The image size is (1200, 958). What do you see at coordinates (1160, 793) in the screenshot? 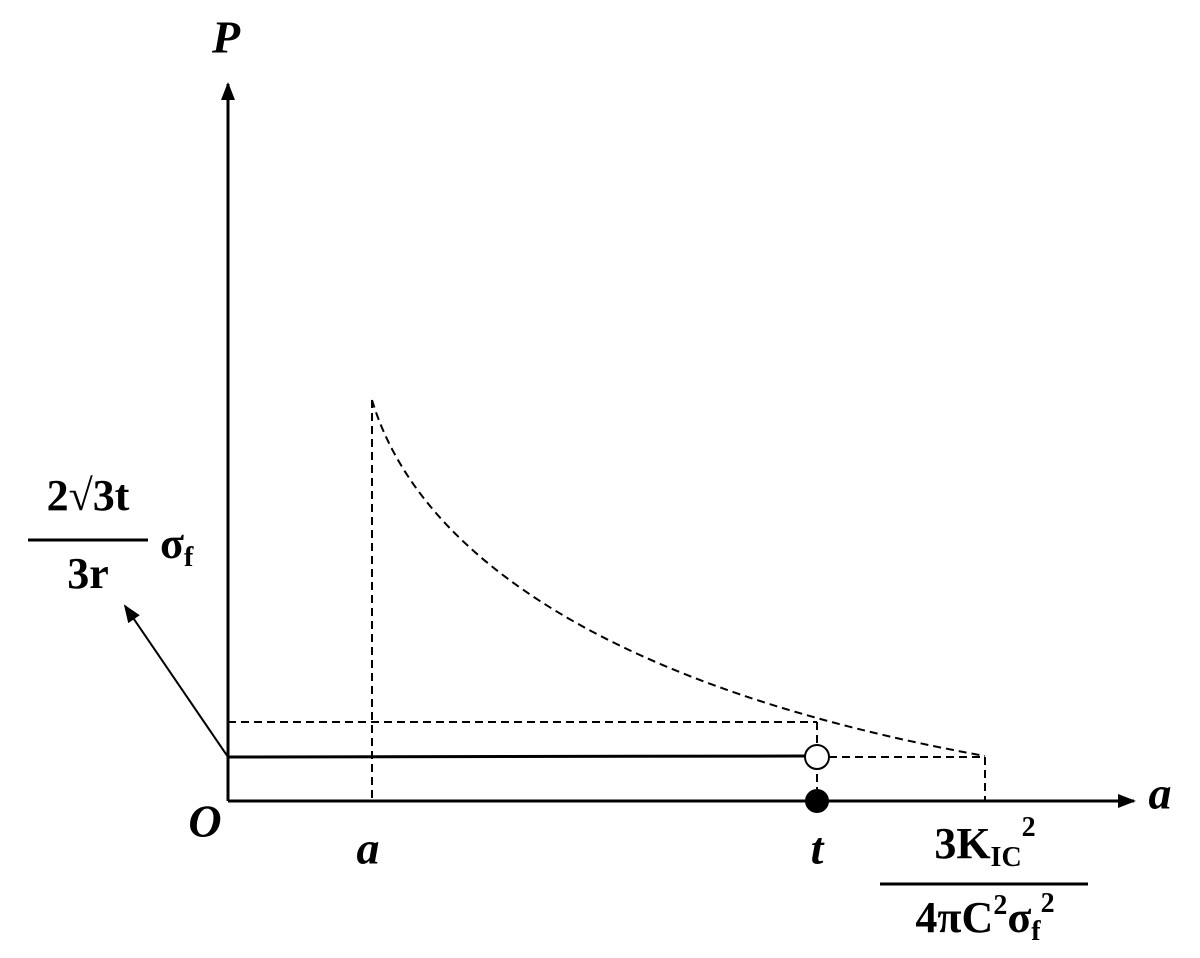
I see `x-axis-label: a` at bounding box center [1160, 793].